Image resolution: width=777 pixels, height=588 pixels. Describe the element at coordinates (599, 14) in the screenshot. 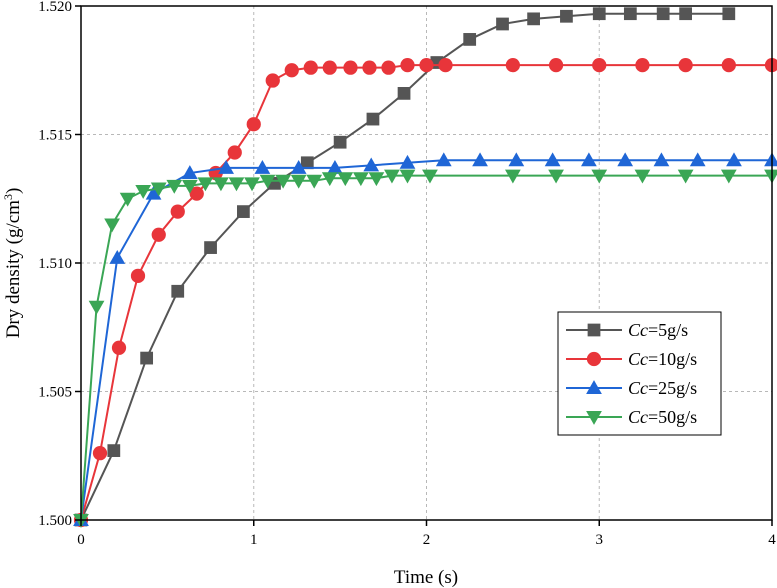

I see `data-point-5g/s-16` at that location.